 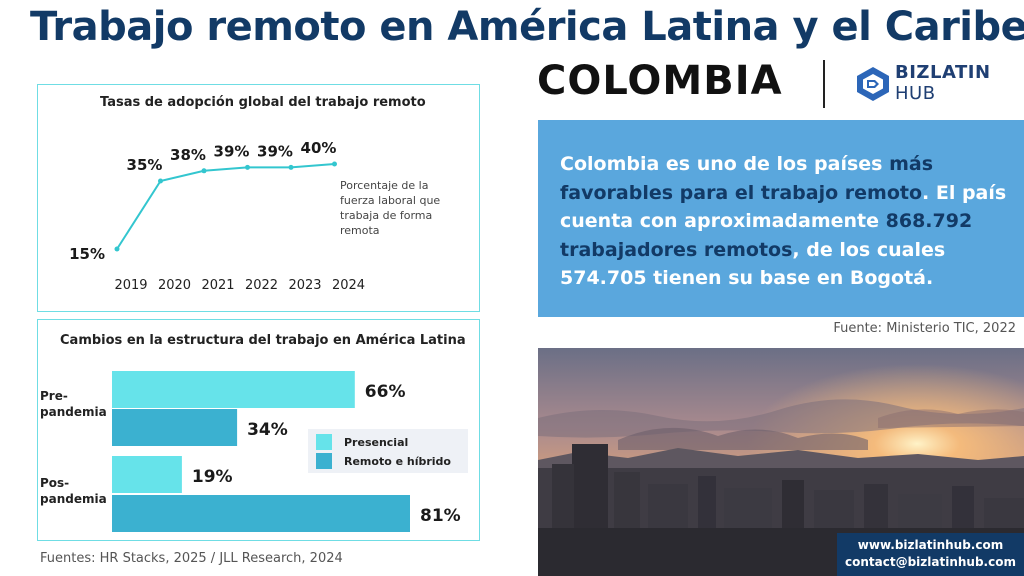 I want to click on adoption-point-2023, so click(x=291, y=167).